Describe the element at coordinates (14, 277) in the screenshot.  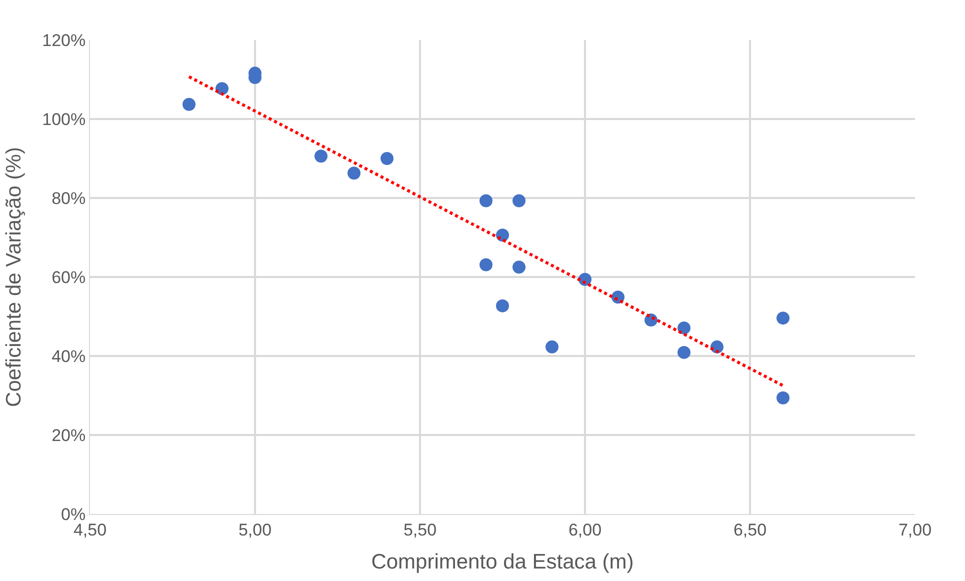
I see `y-axis-title: Coeficiente de Variação (%)` at that location.